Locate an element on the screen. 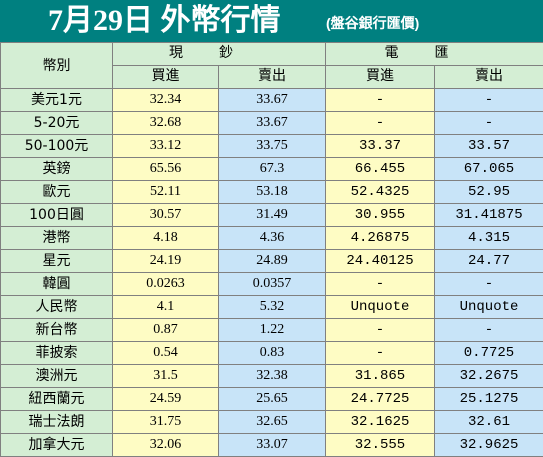  currency-name: 美元1元 is located at coordinates (57, 100).